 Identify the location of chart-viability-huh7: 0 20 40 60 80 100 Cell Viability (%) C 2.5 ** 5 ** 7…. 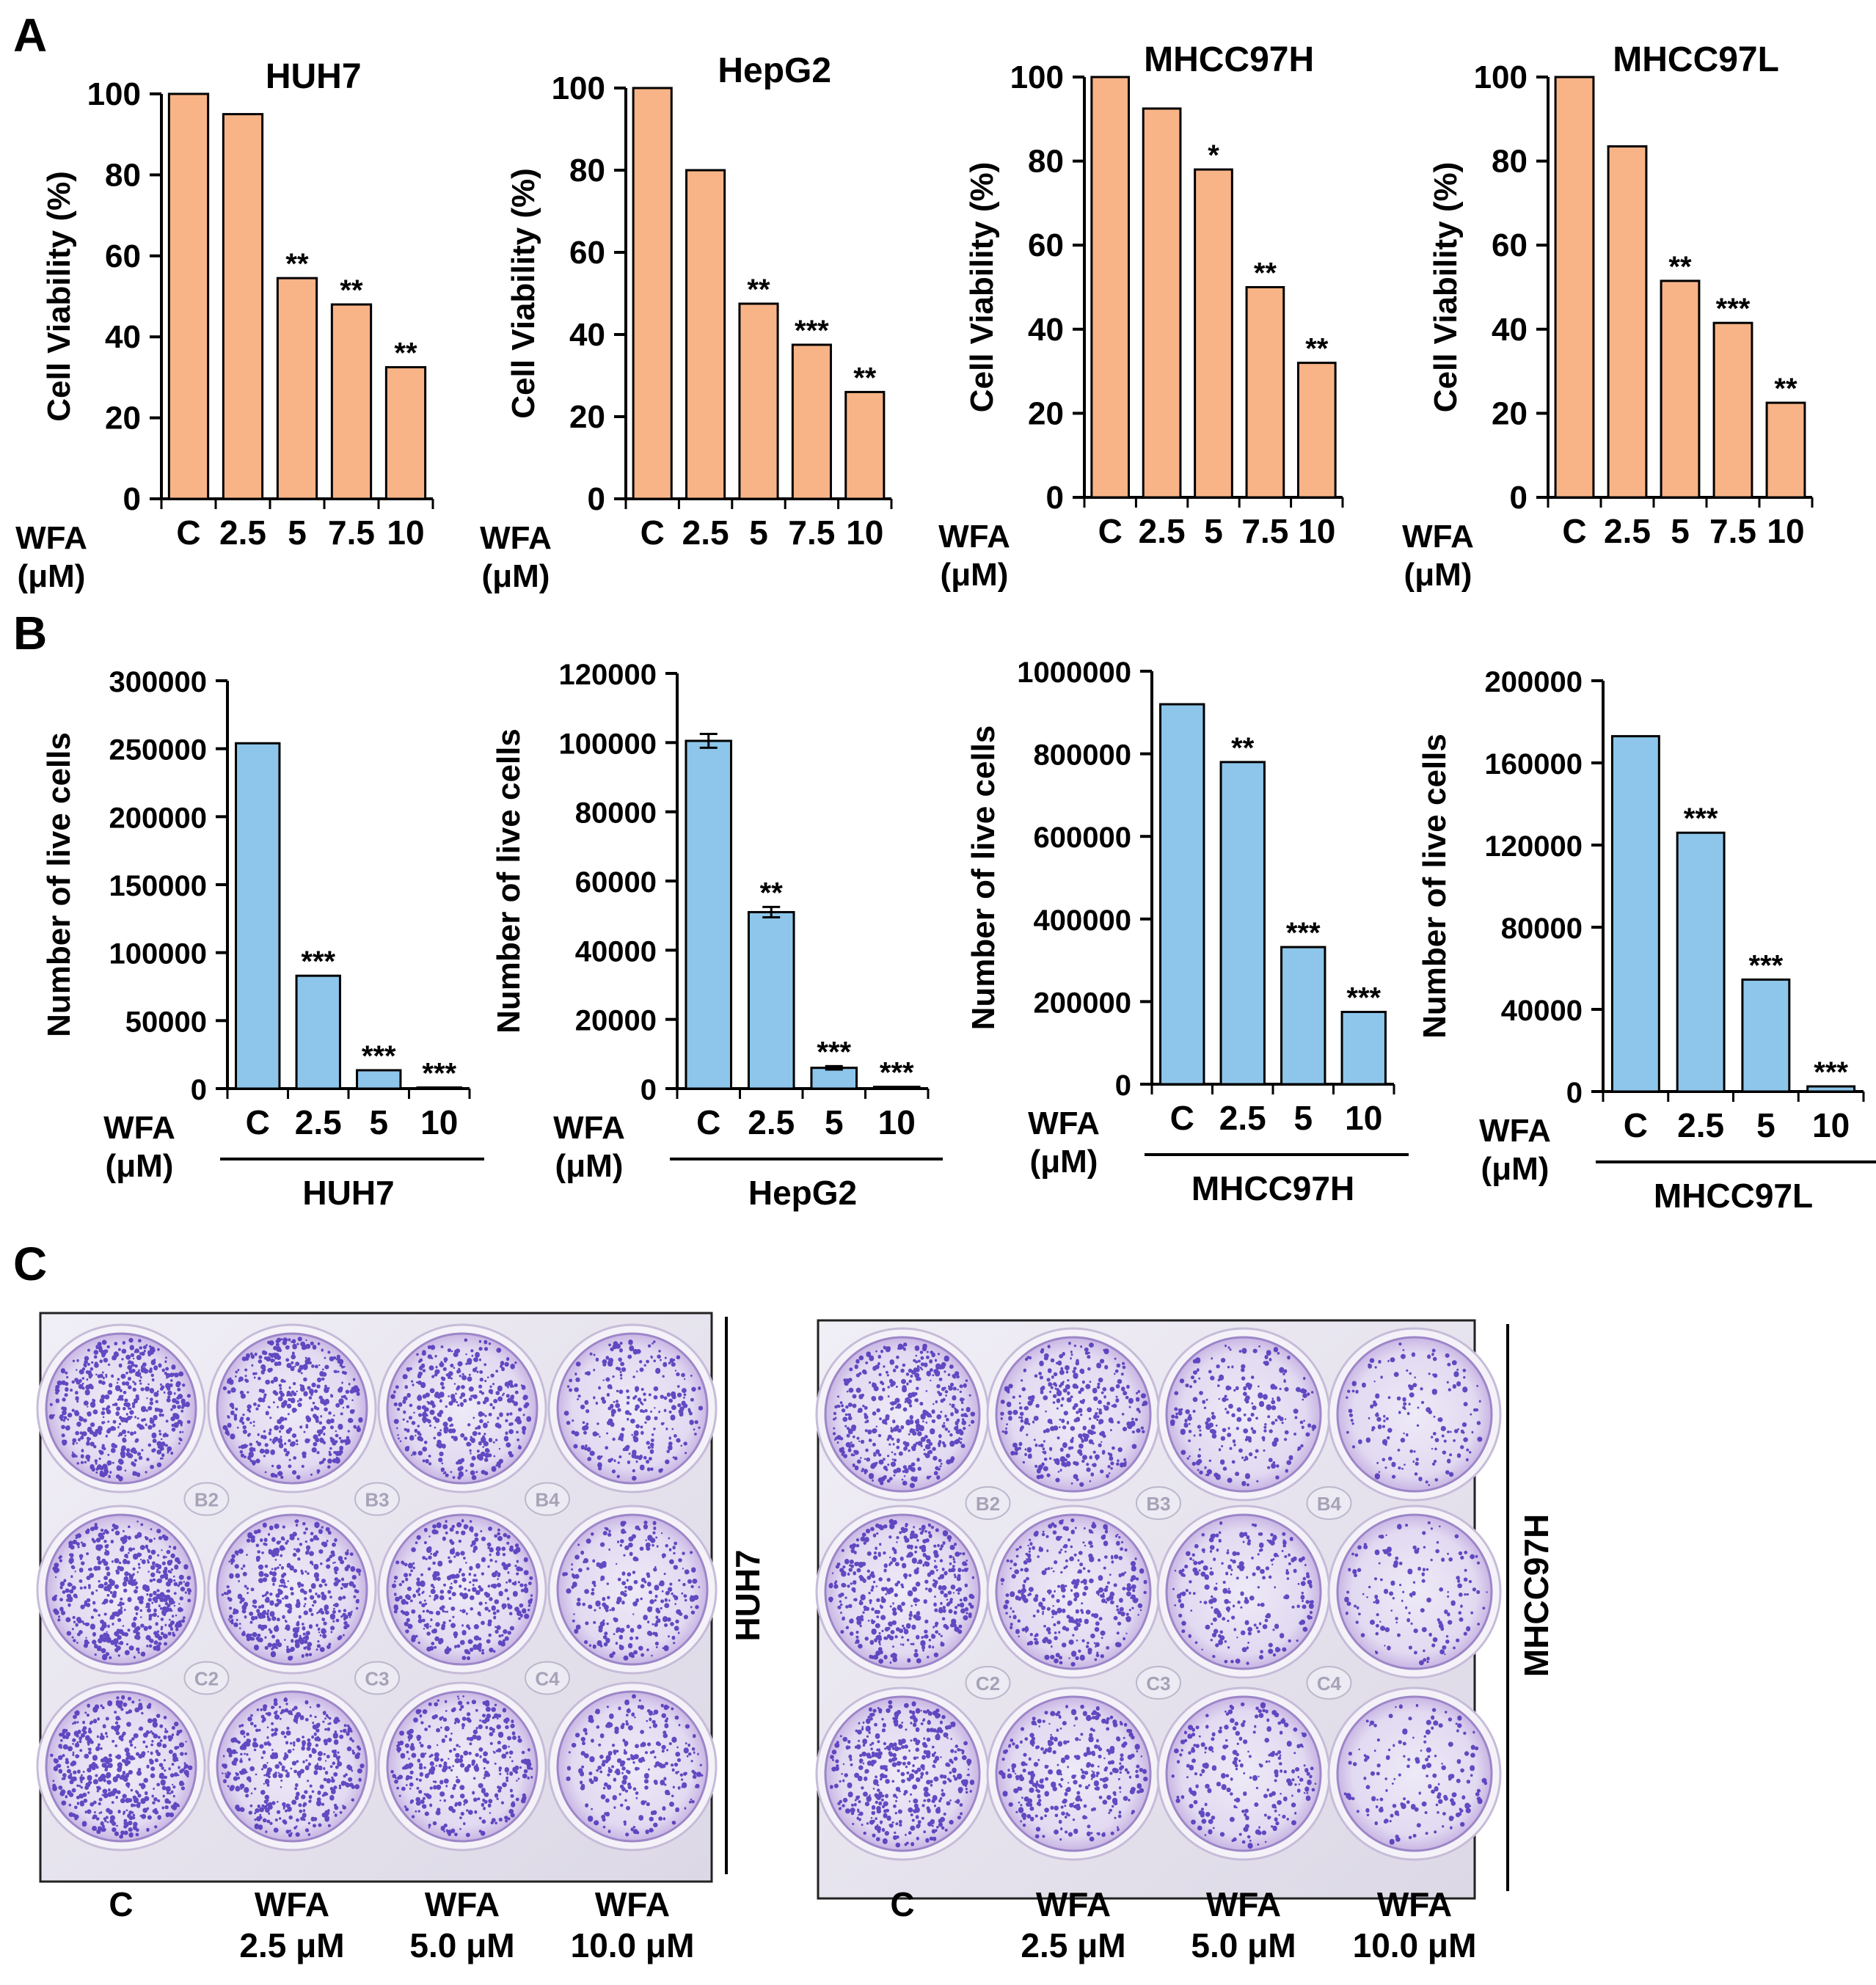
(224, 325).